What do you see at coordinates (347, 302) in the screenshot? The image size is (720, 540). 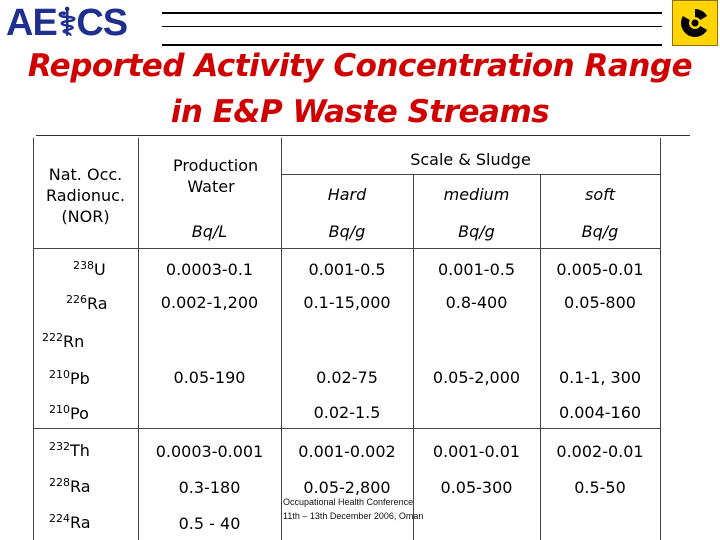 I see `table-cell: 0.1-15,000` at bounding box center [347, 302].